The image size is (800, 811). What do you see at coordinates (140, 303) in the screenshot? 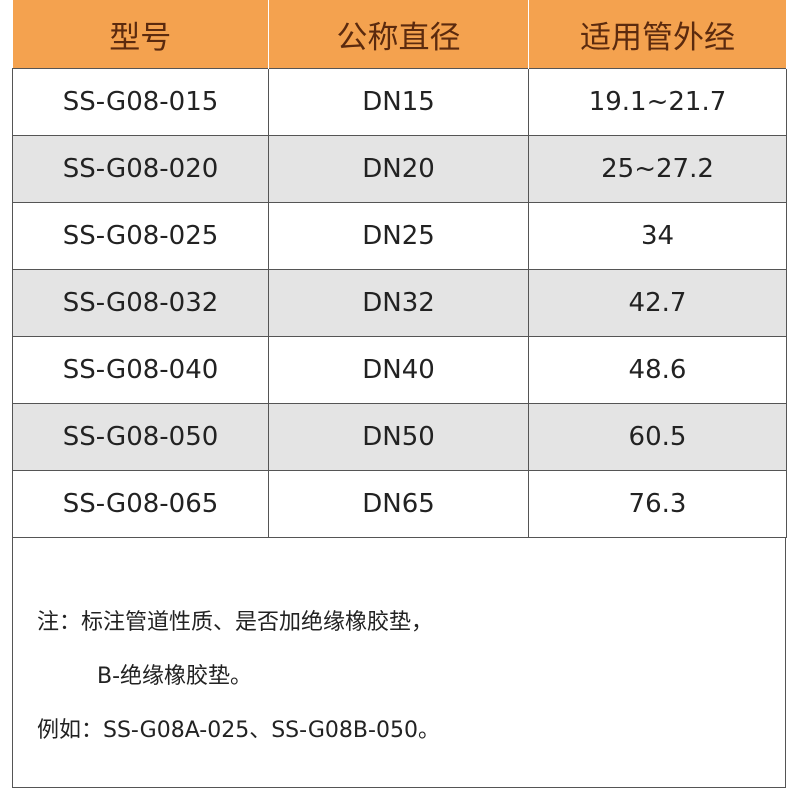
I see `table-cell: SS-G08-032` at bounding box center [140, 303].